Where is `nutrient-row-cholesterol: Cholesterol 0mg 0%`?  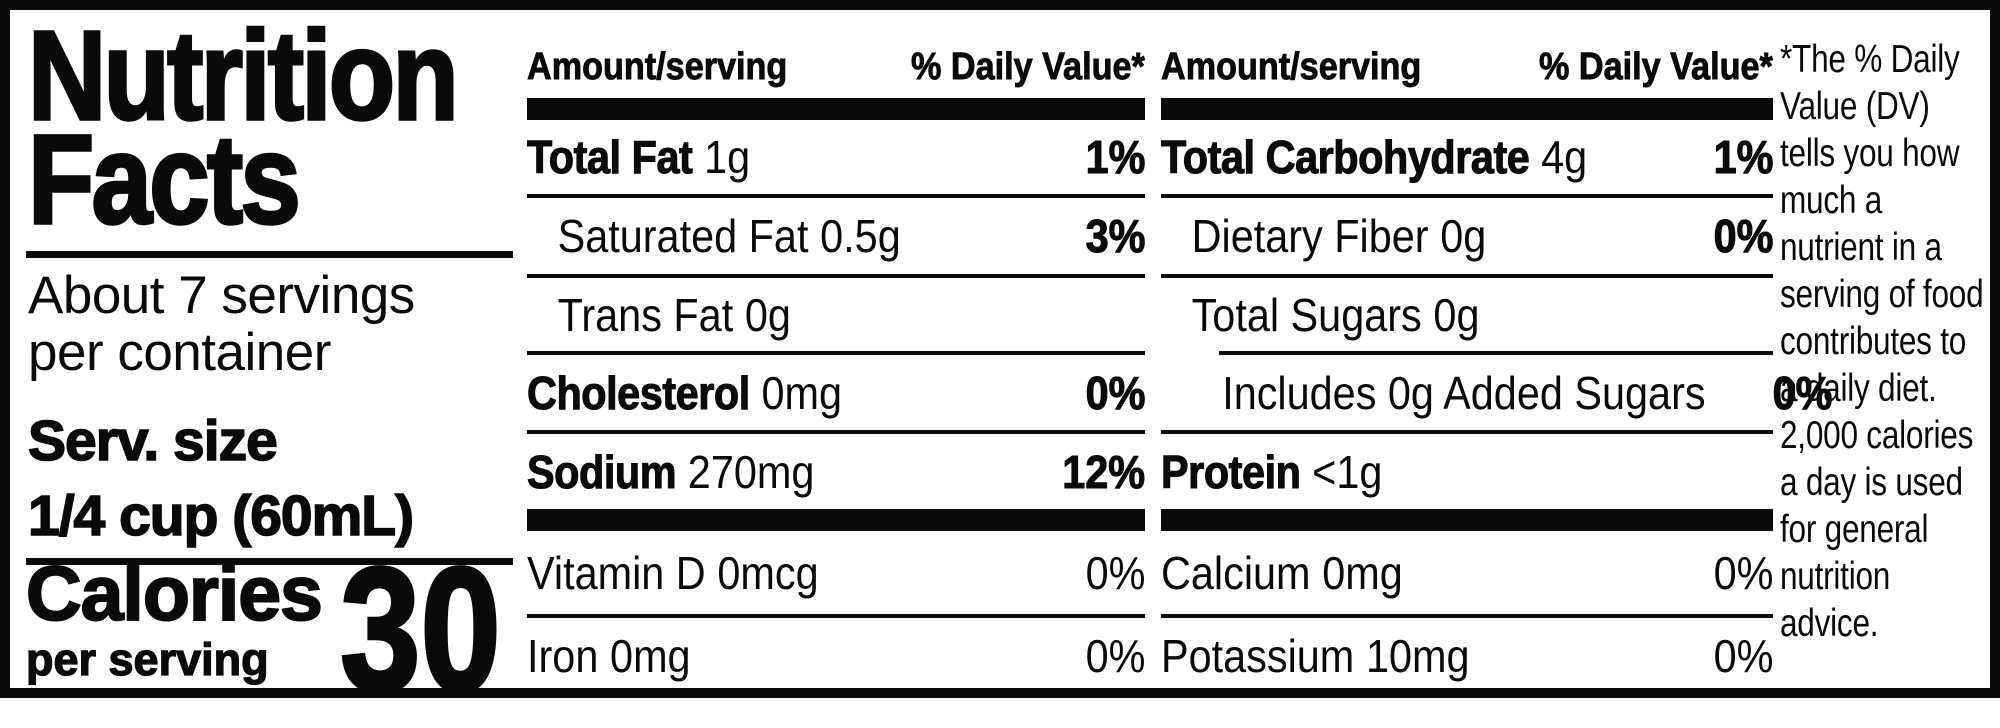 nutrient-row-cholesterol: Cholesterol 0mg 0% is located at coordinates (836, 392).